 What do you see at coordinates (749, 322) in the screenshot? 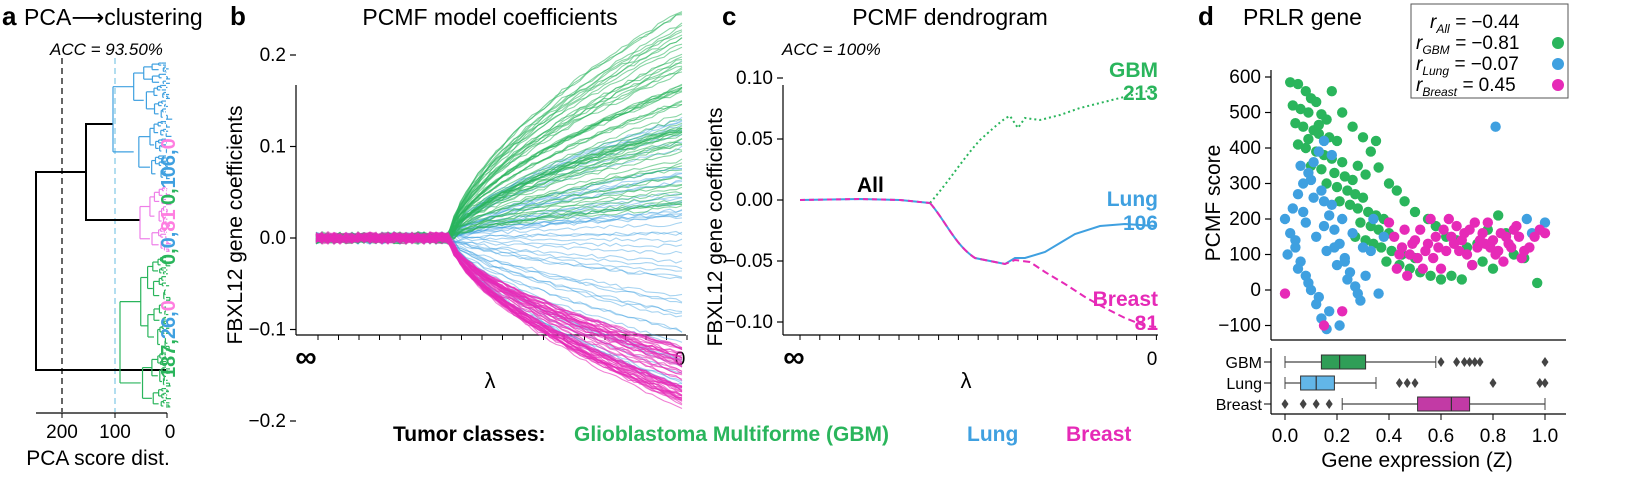
I see `ytick-label: −0.10` at bounding box center [749, 322].